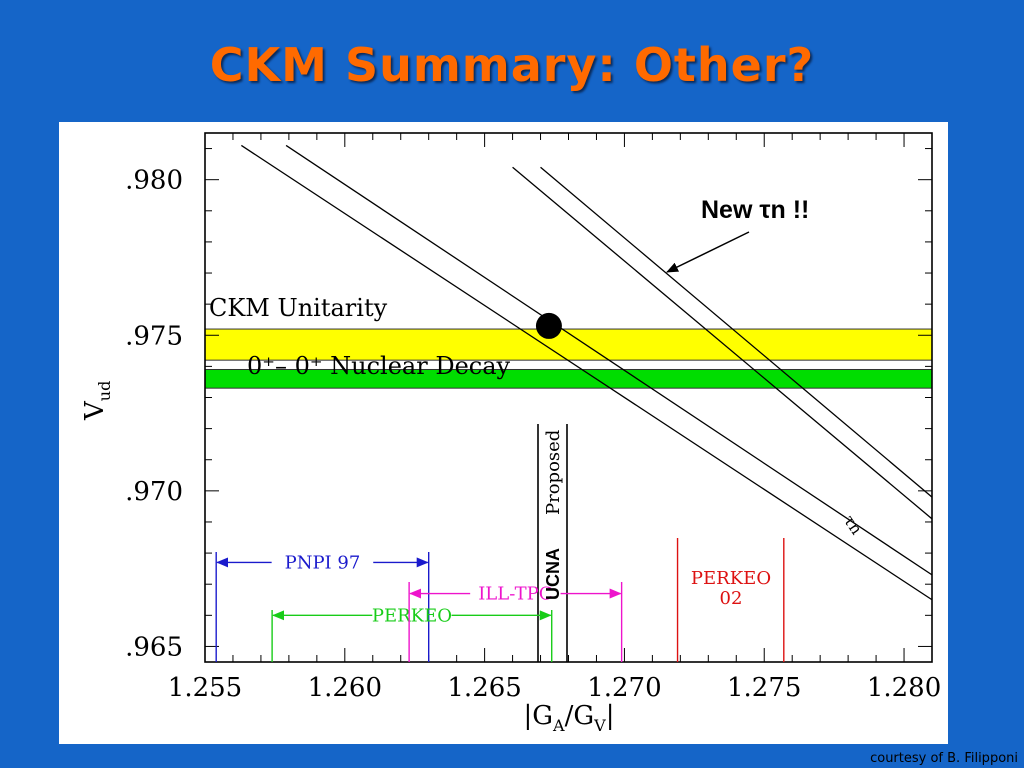 This screenshot has width=1024, height=768. I want to click on new-tau-pointer-arrow, so click(708, 252).